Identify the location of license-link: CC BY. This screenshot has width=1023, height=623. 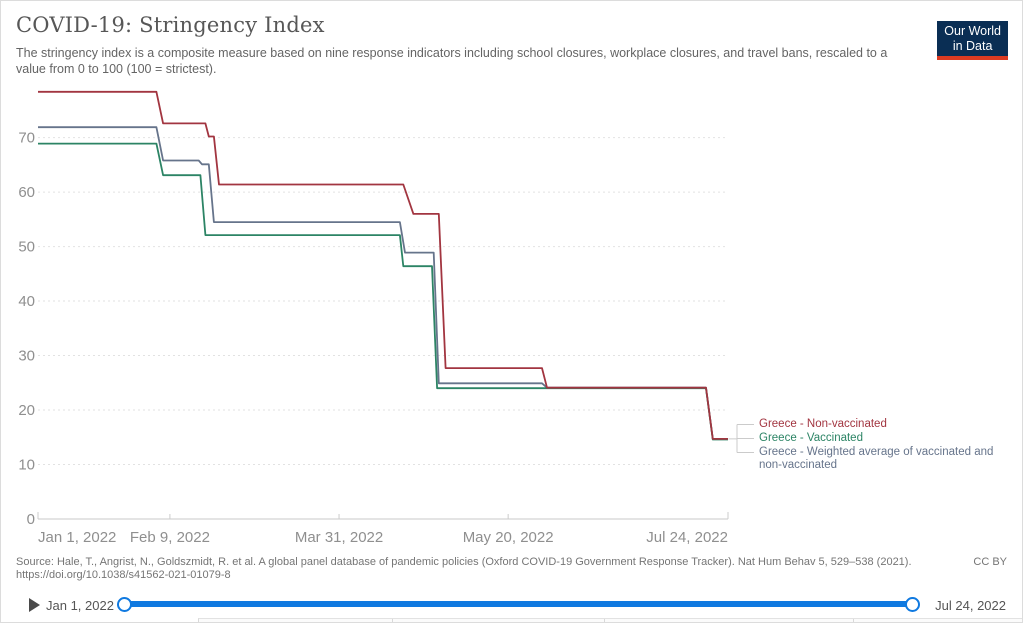
(990, 562).